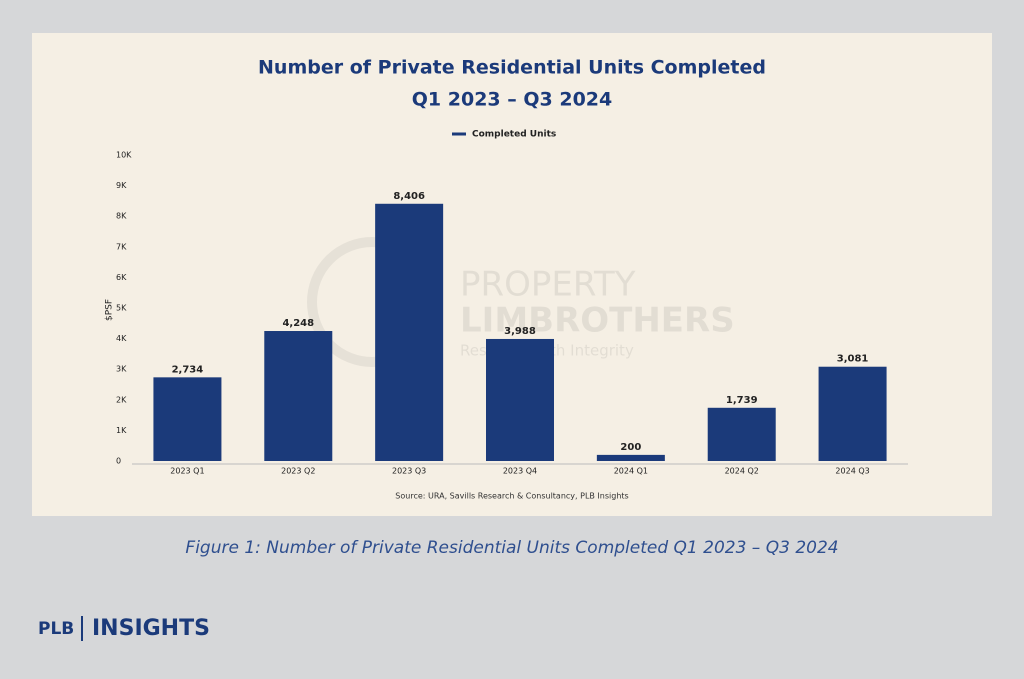 The height and width of the screenshot is (679, 1024). What do you see at coordinates (512, 100) in the screenshot?
I see `chart-subtitle: Q1 2023 – Q3 2024` at bounding box center [512, 100].